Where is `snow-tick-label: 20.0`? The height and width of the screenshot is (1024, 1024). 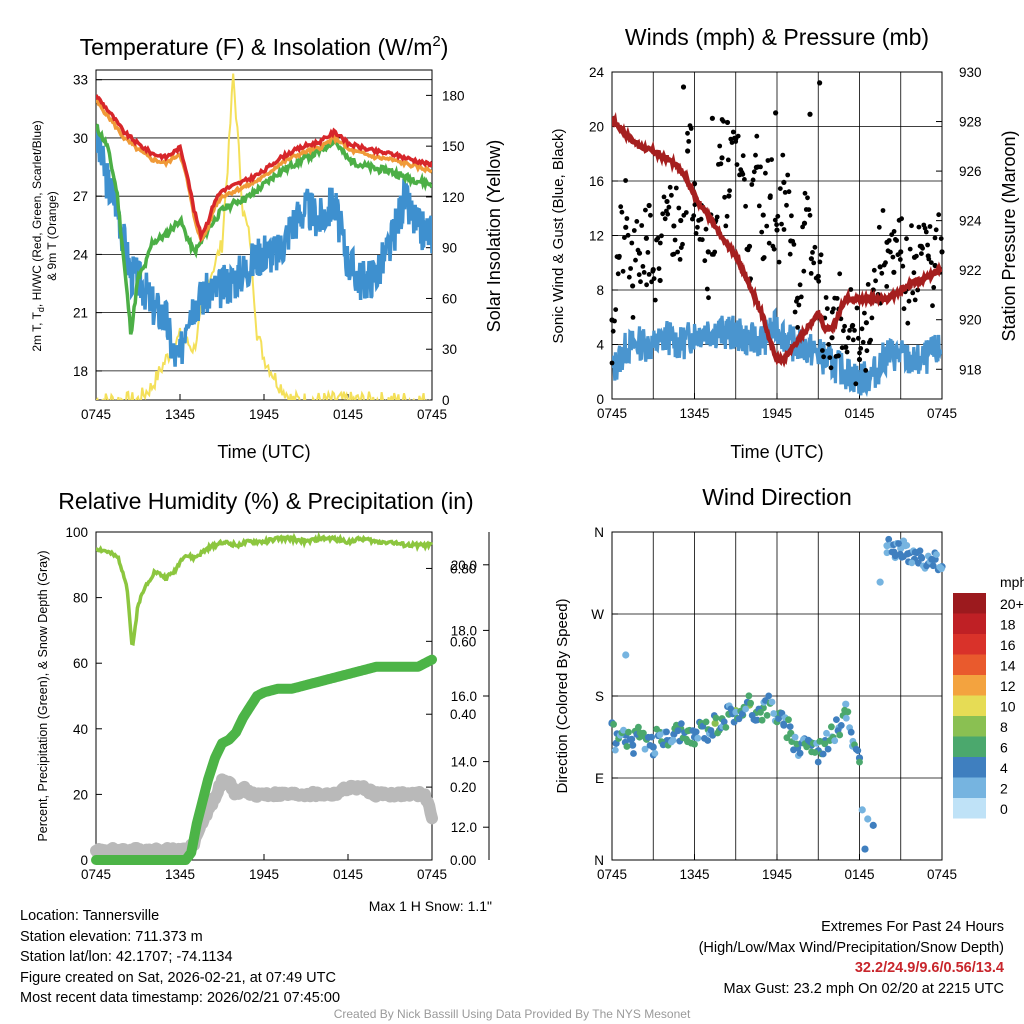
snow-tick-label: 20.0 is located at coordinates (464, 565).